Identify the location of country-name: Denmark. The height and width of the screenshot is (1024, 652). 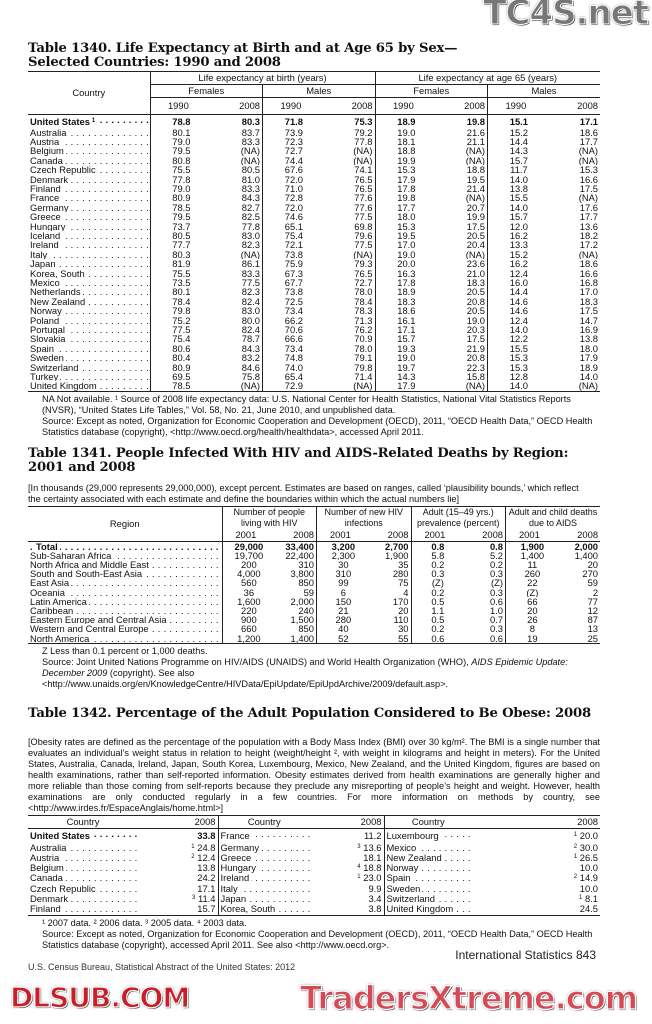
(89, 179).